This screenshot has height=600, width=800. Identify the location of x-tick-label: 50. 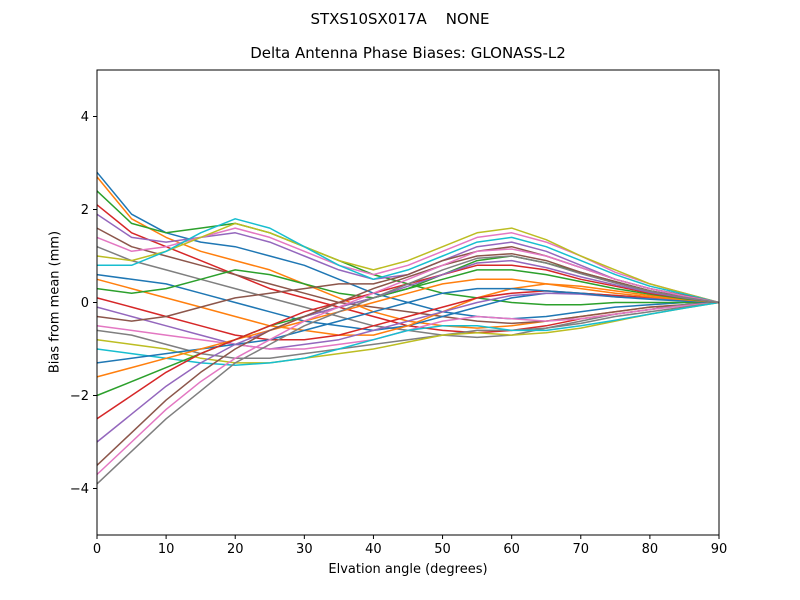
(442, 549).